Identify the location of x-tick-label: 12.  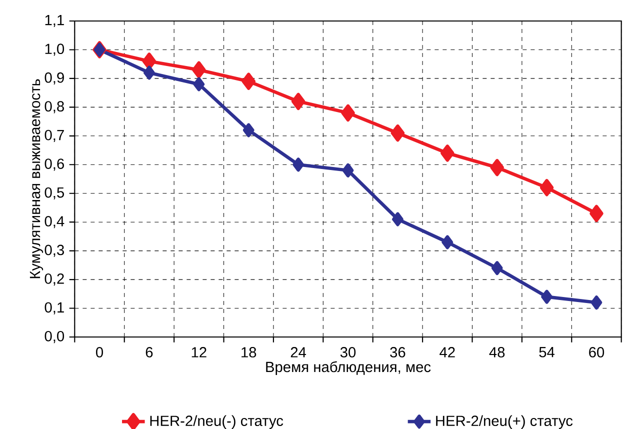
(199, 352).